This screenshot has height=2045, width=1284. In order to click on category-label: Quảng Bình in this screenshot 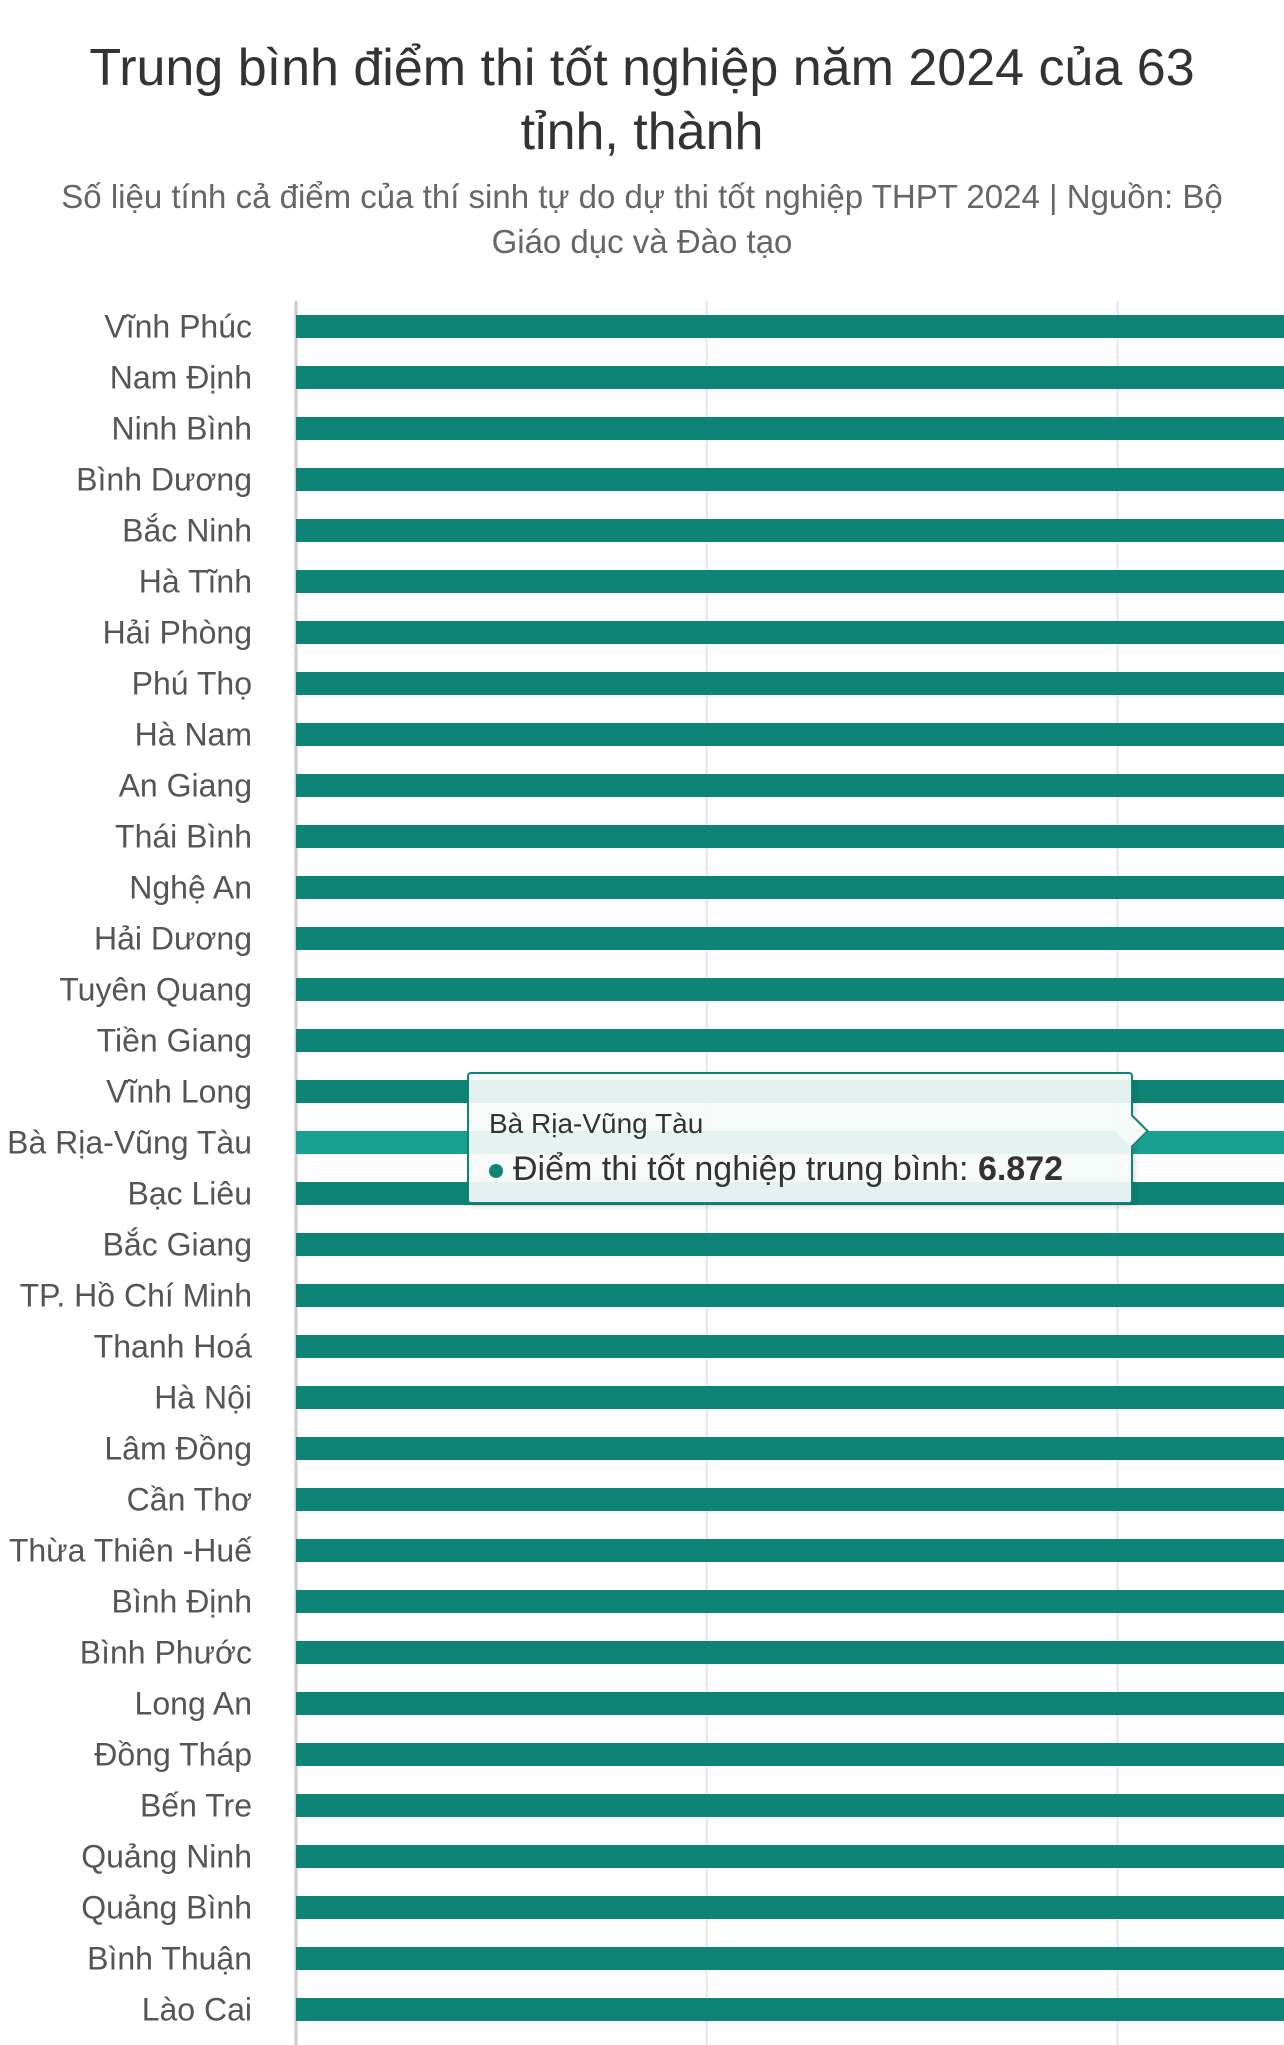, I will do `click(166, 1908)`.